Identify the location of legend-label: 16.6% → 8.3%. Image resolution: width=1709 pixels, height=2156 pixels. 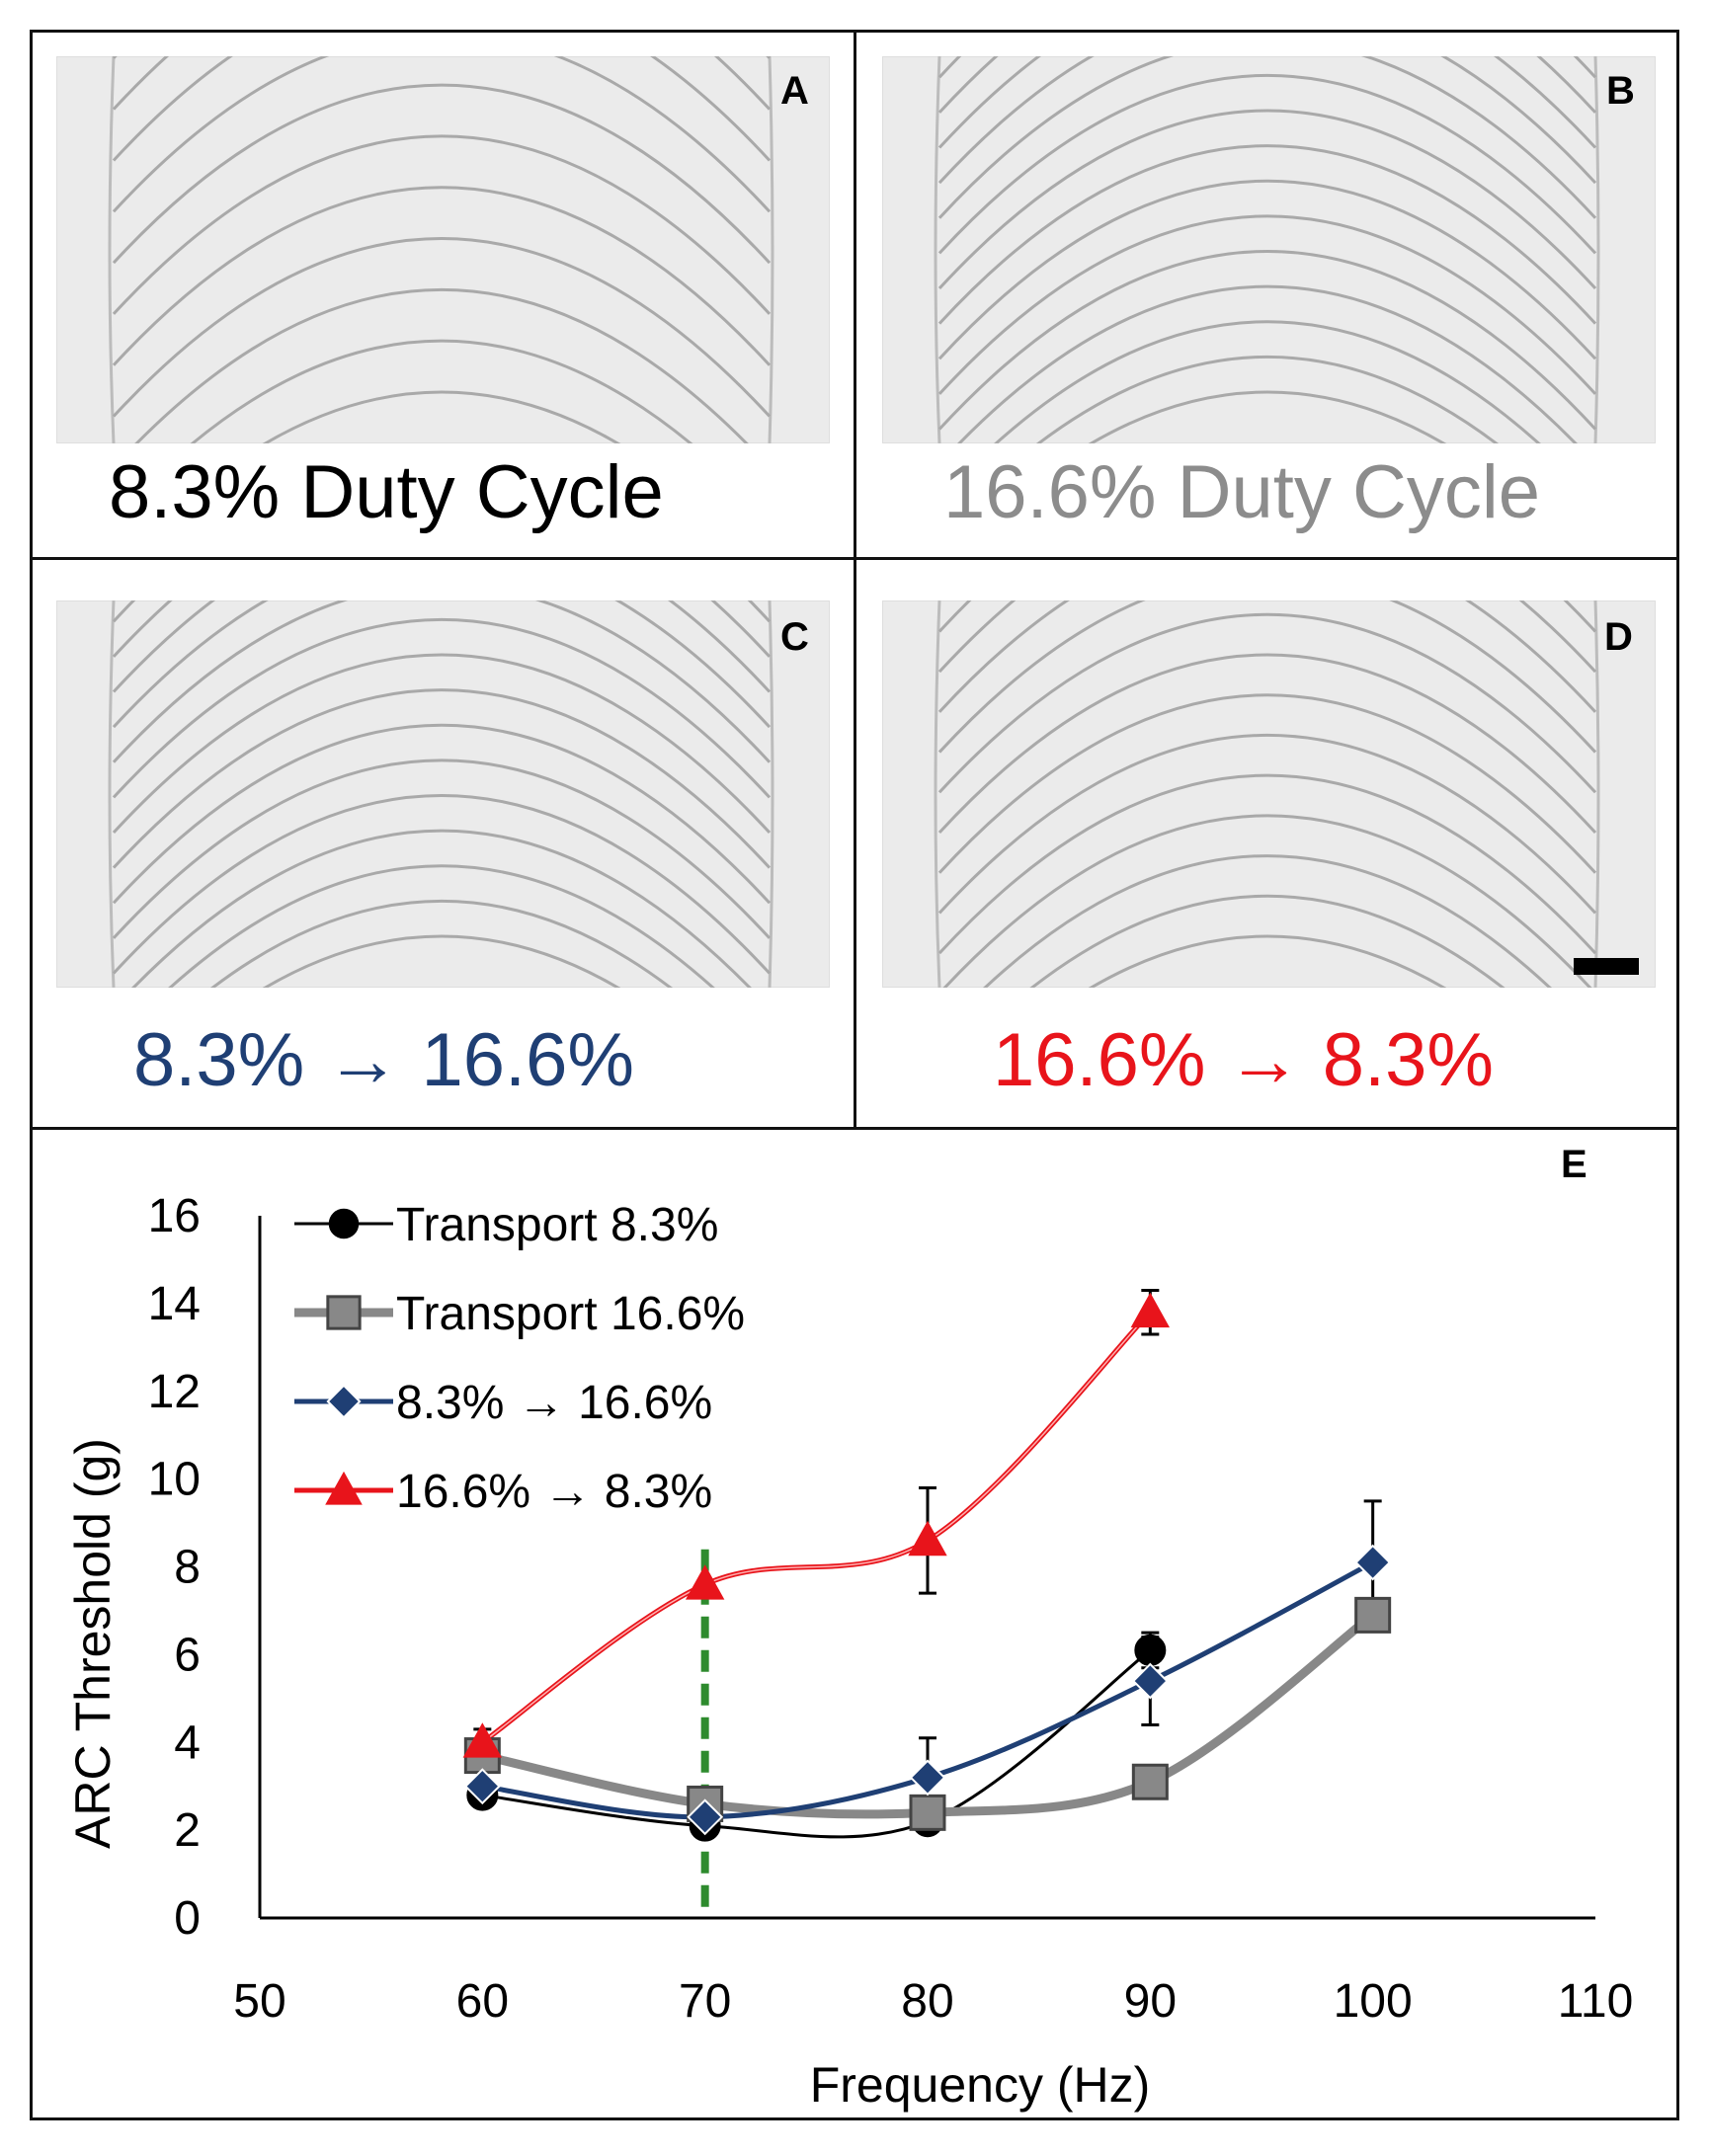
(554, 1492).